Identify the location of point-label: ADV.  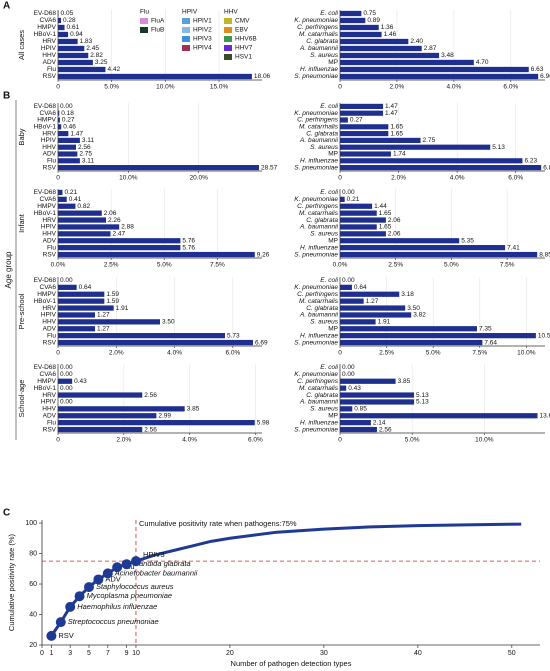
(112, 578).